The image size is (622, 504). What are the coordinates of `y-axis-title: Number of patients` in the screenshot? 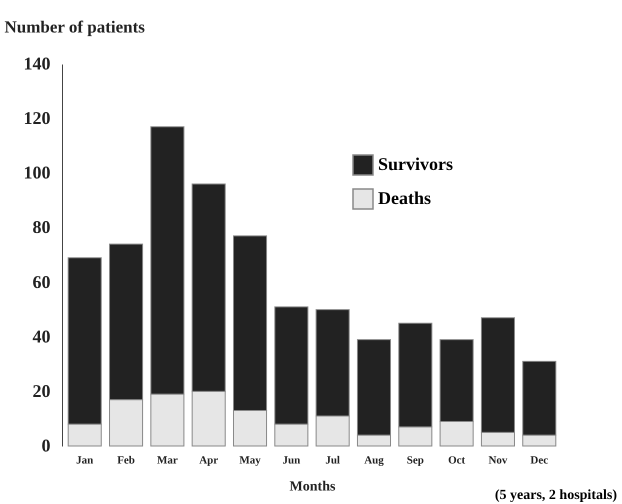 It's located at (75, 27).